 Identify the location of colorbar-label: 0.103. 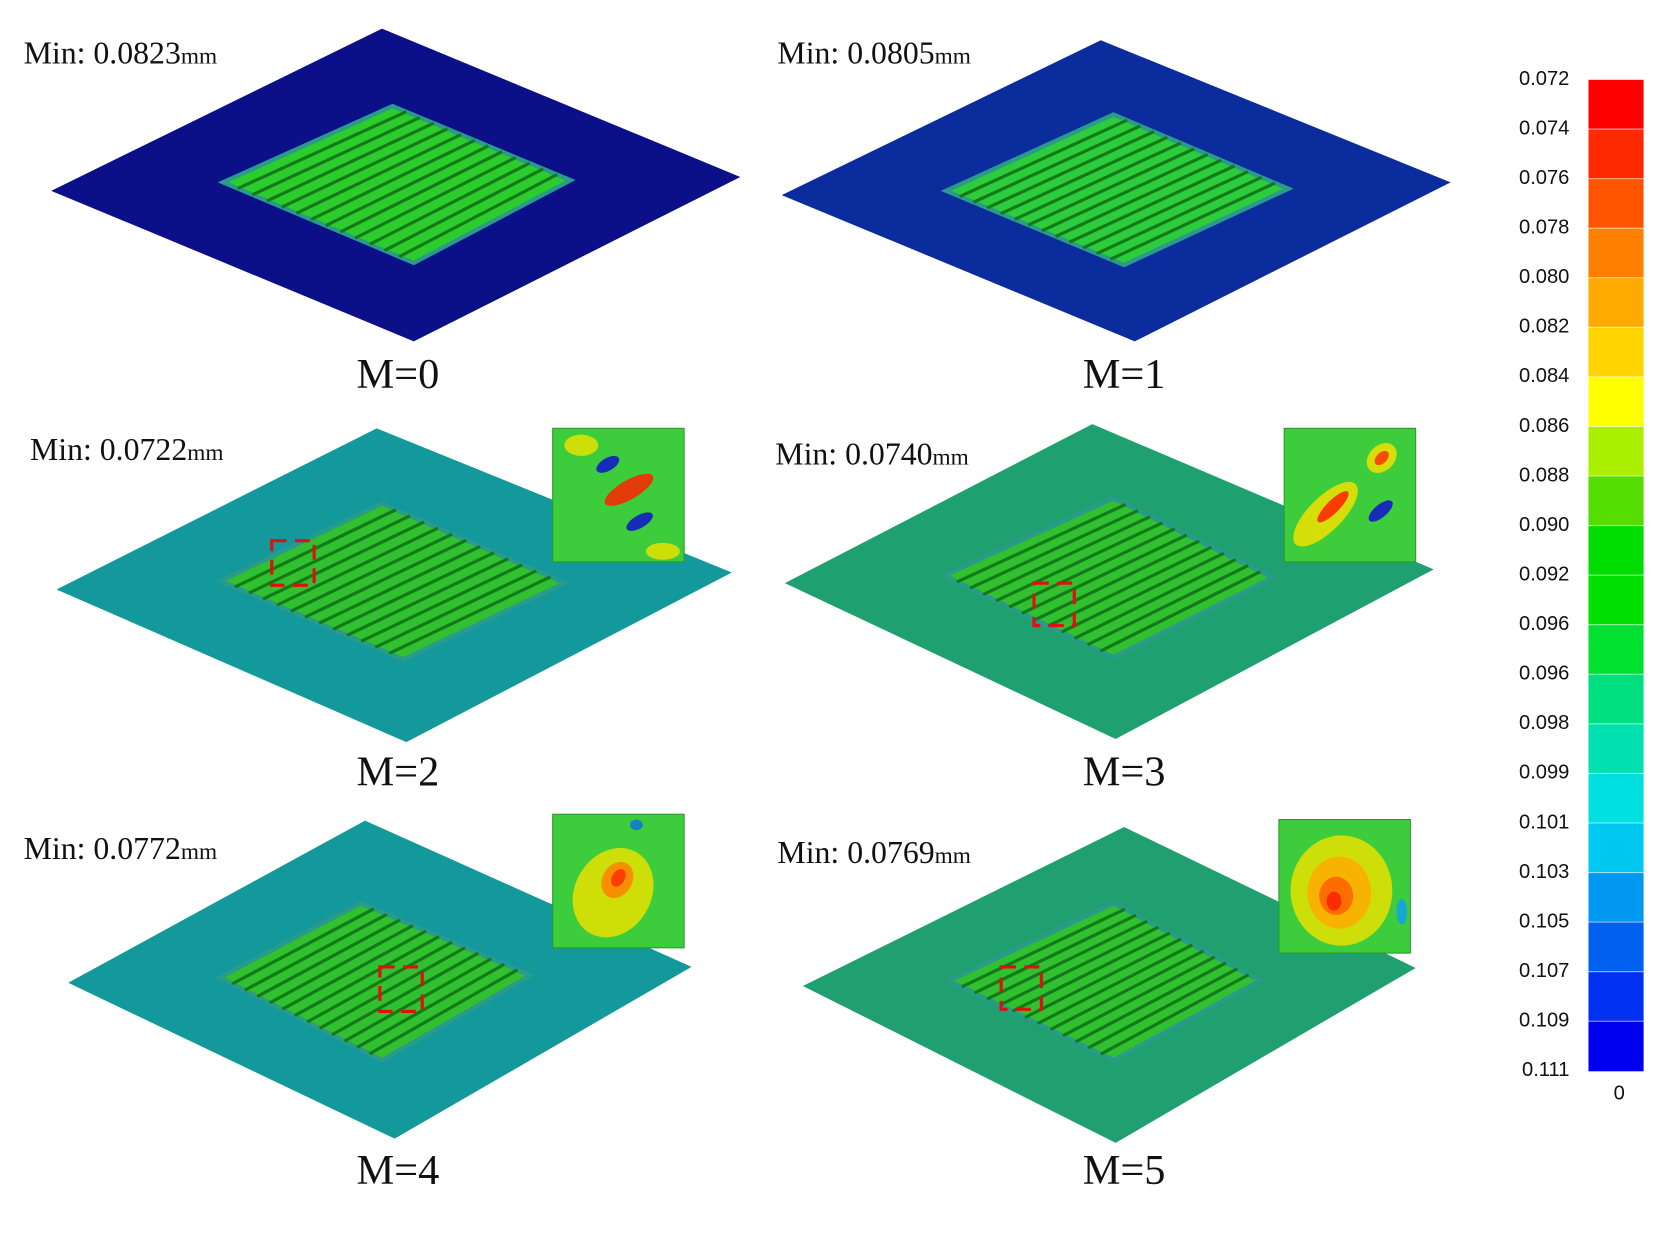
(1544, 872).